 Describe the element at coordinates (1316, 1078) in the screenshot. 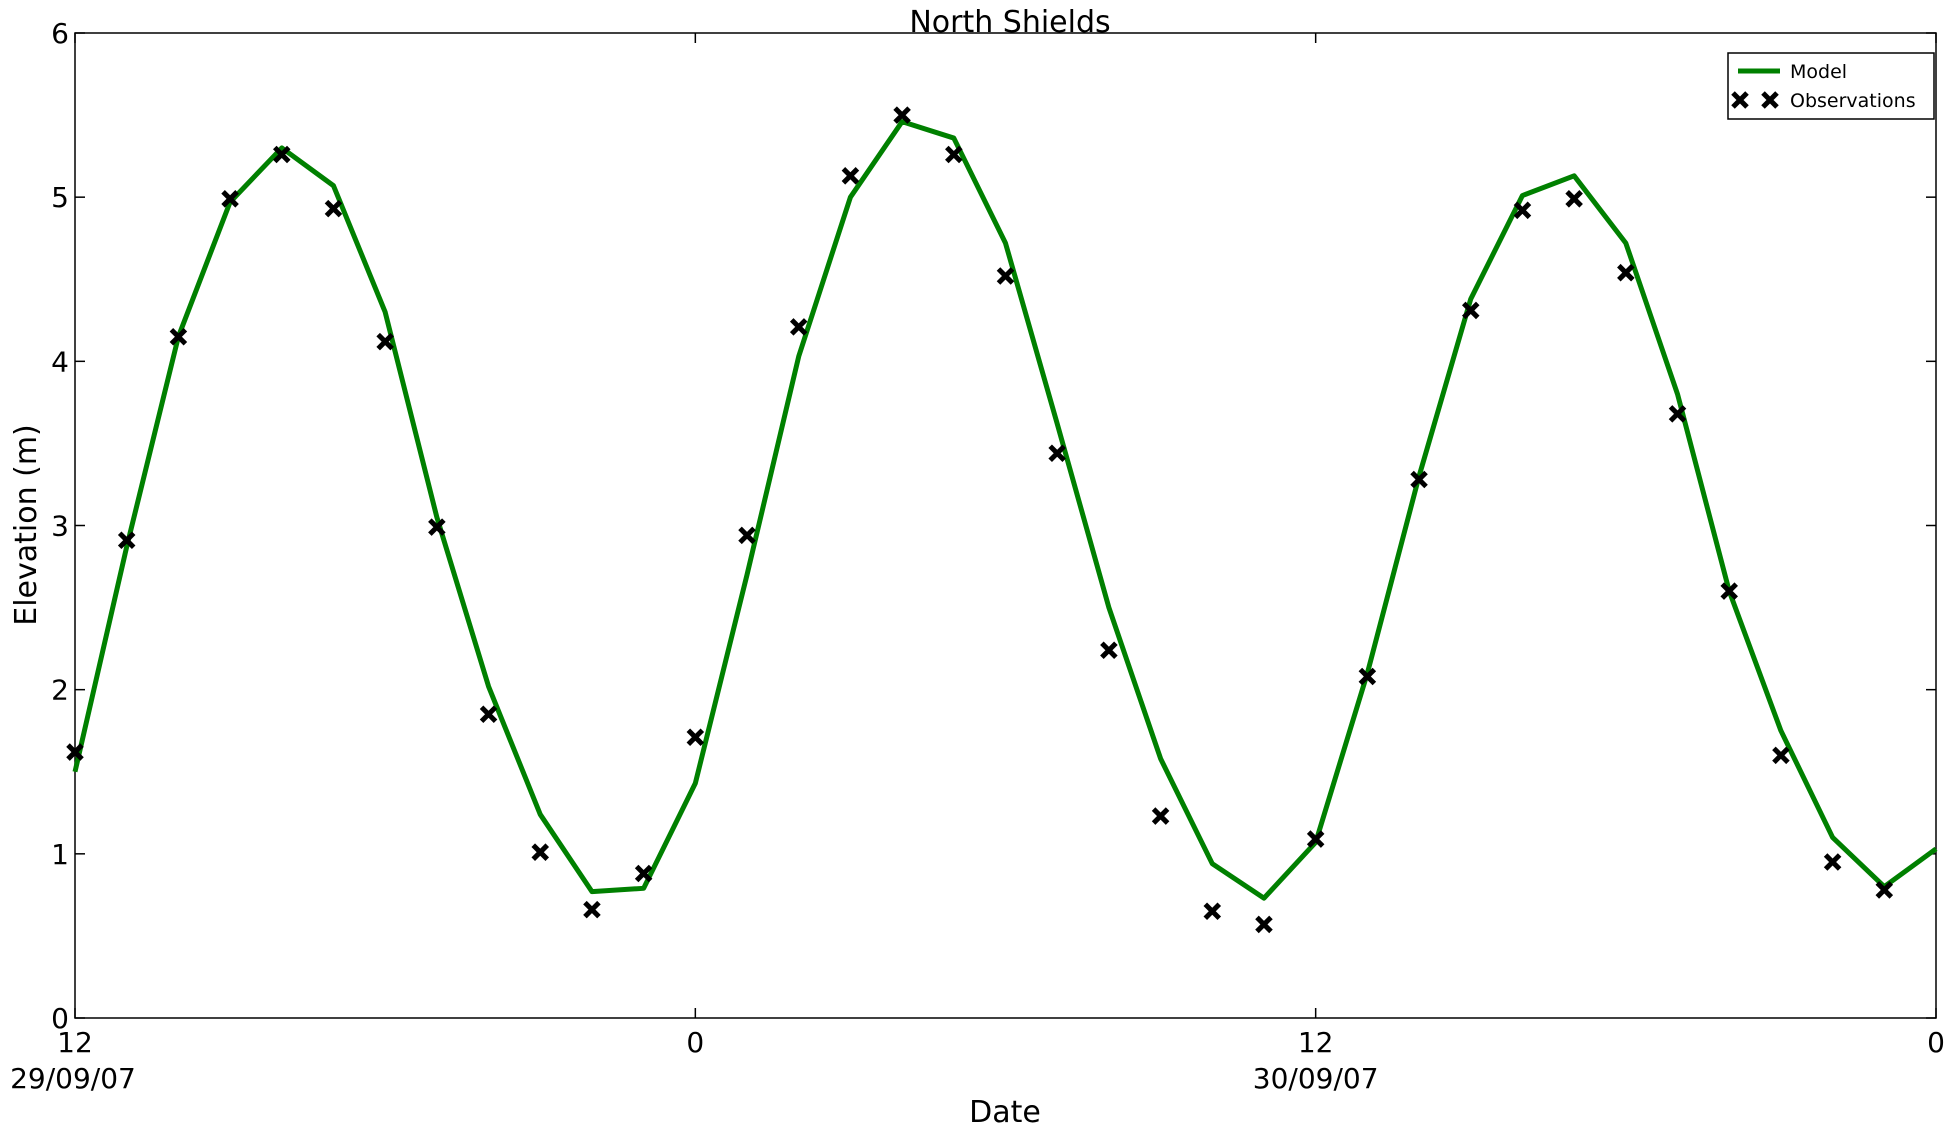

I see `x-date-label: 30/09/07` at that location.